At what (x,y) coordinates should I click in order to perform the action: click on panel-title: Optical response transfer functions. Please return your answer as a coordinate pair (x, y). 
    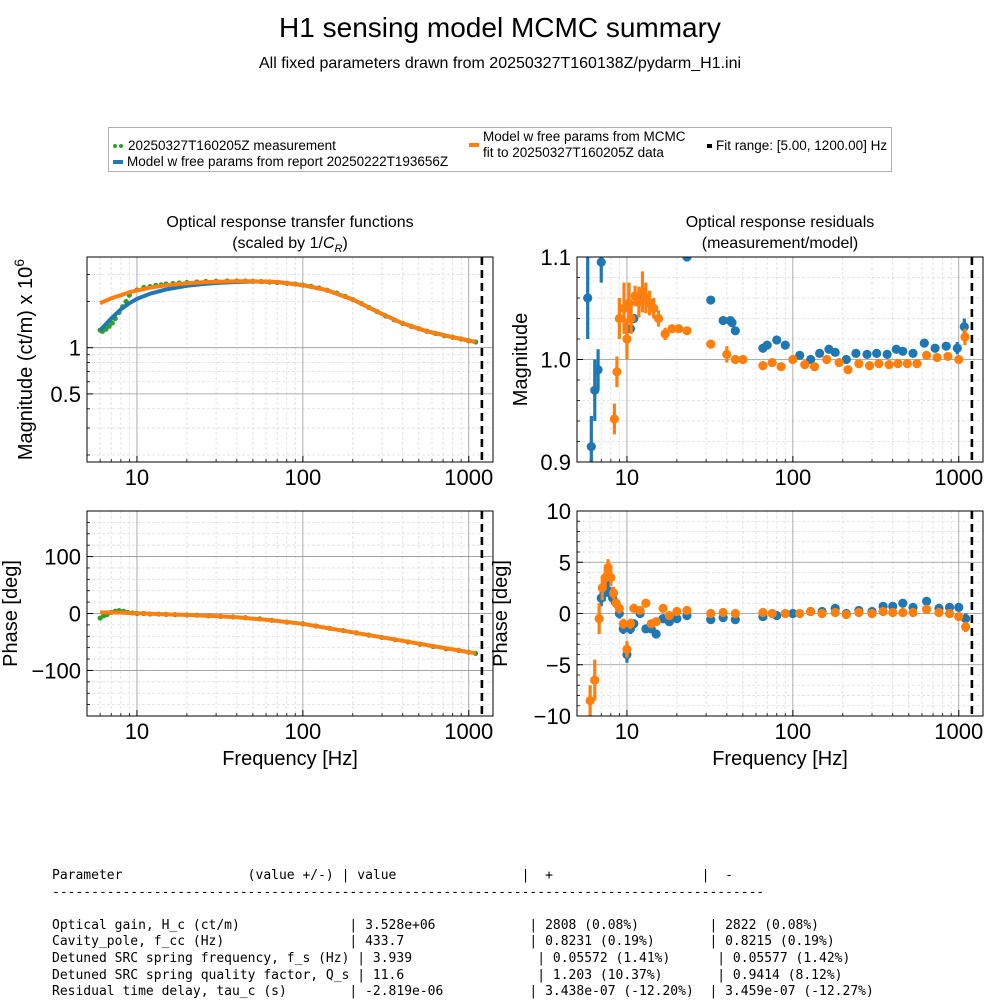
    Looking at the image, I should click on (289, 222).